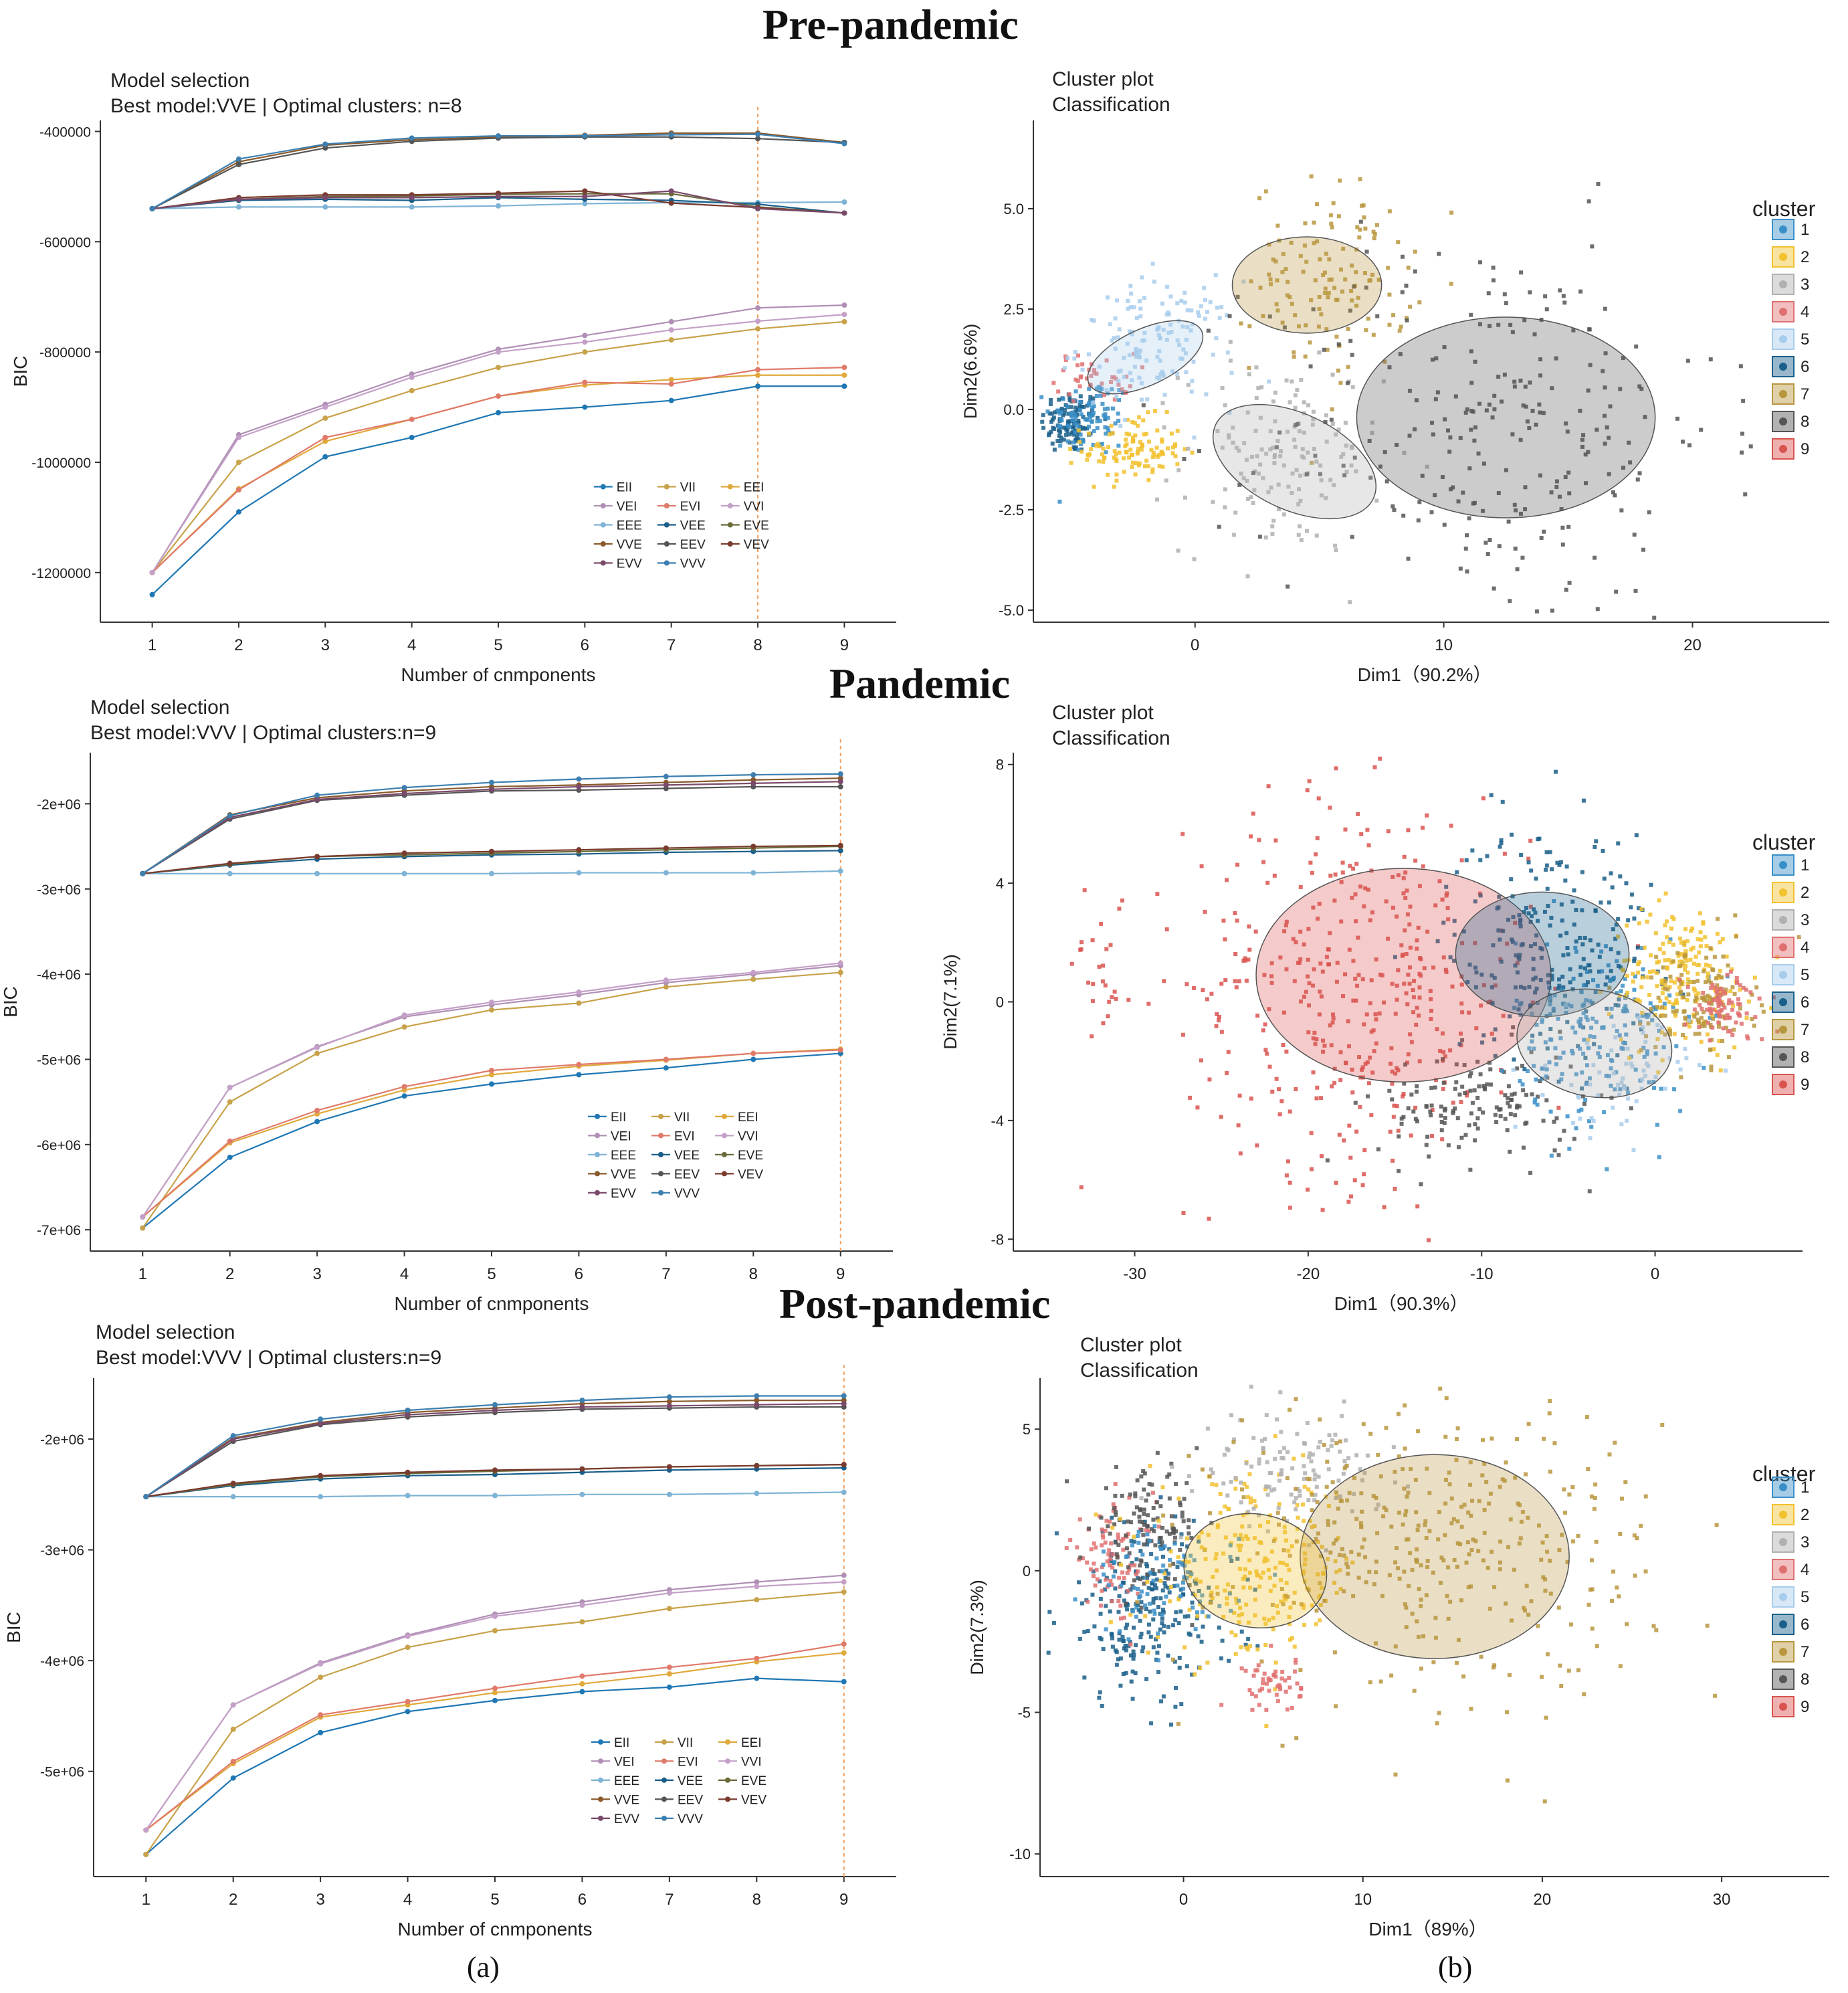 The width and height of the screenshot is (1848, 1993). What do you see at coordinates (1805, 1680) in the screenshot?
I see `legend-label-8: 8` at bounding box center [1805, 1680].